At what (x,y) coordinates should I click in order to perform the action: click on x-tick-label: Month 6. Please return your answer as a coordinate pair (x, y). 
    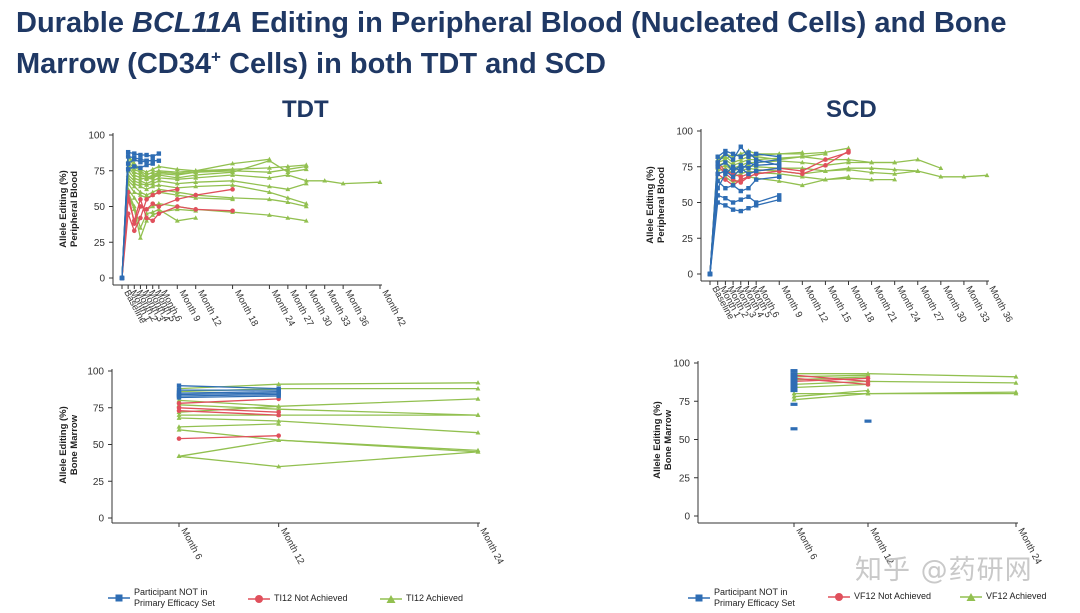
    Looking at the image, I should click on (191, 543).